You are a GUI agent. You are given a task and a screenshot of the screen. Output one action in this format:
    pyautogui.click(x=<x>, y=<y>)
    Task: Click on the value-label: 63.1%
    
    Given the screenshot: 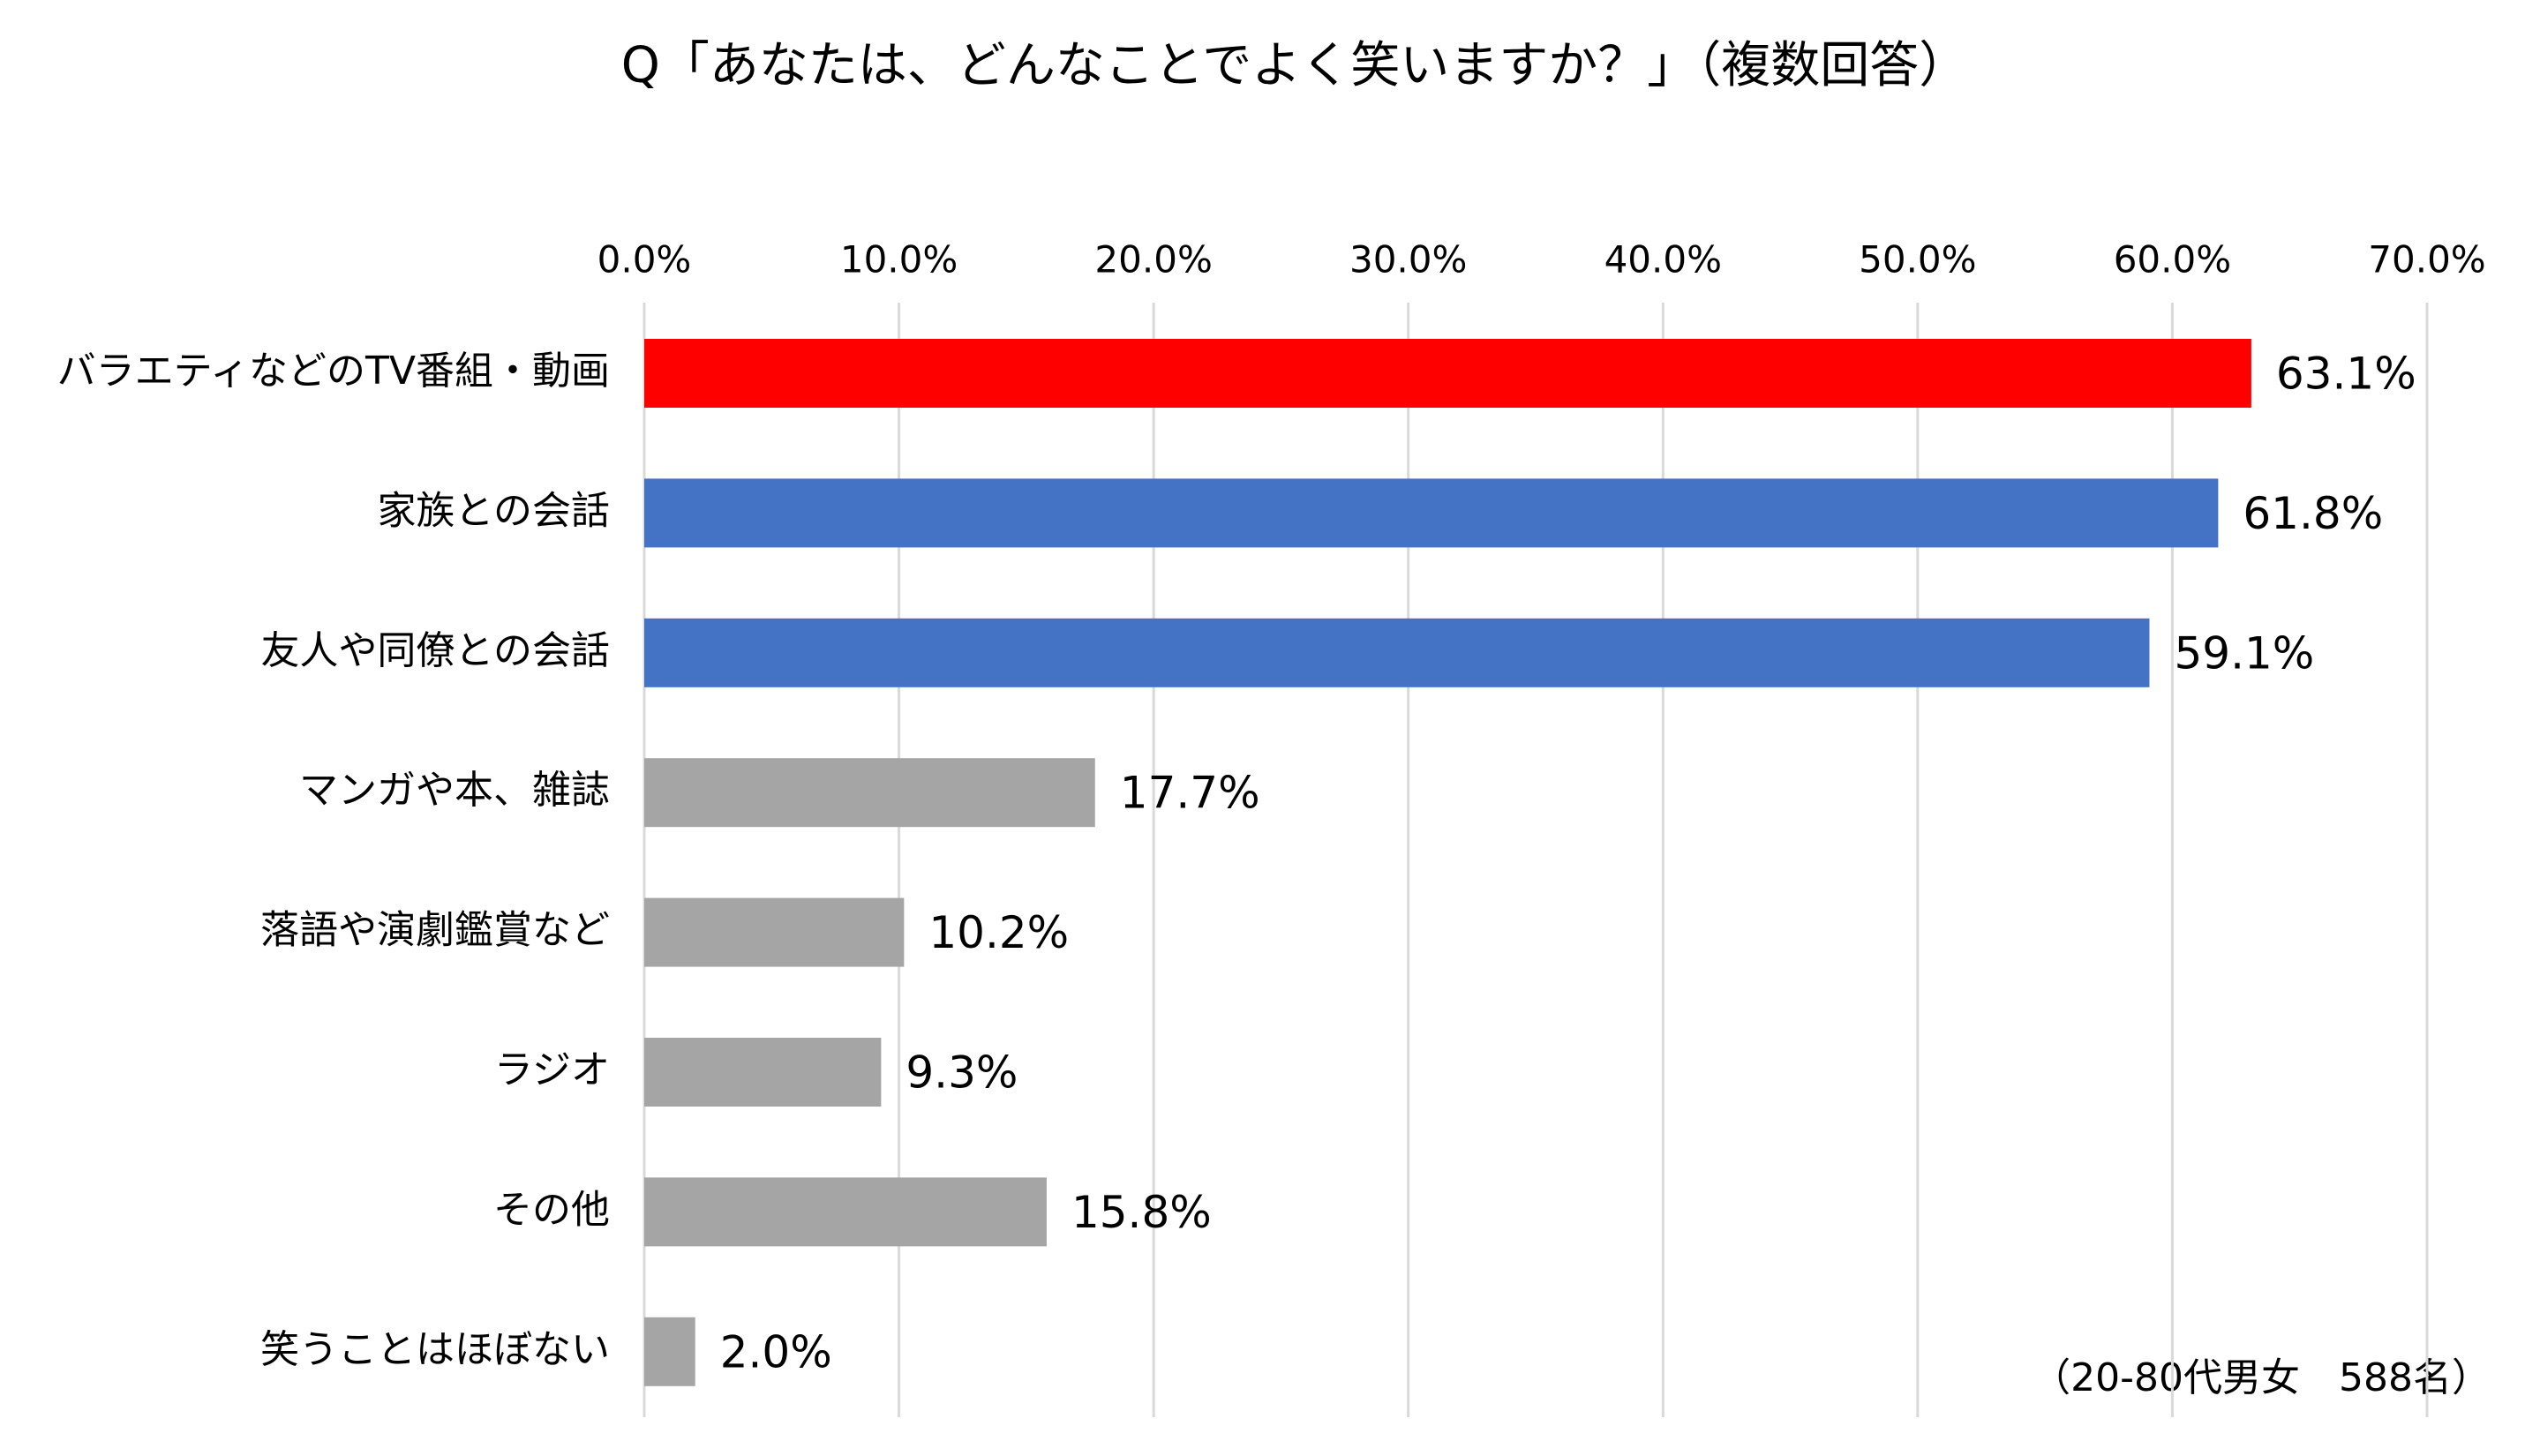 What is the action you would take?
    pyautogui.click(x=2346, y=374)
    